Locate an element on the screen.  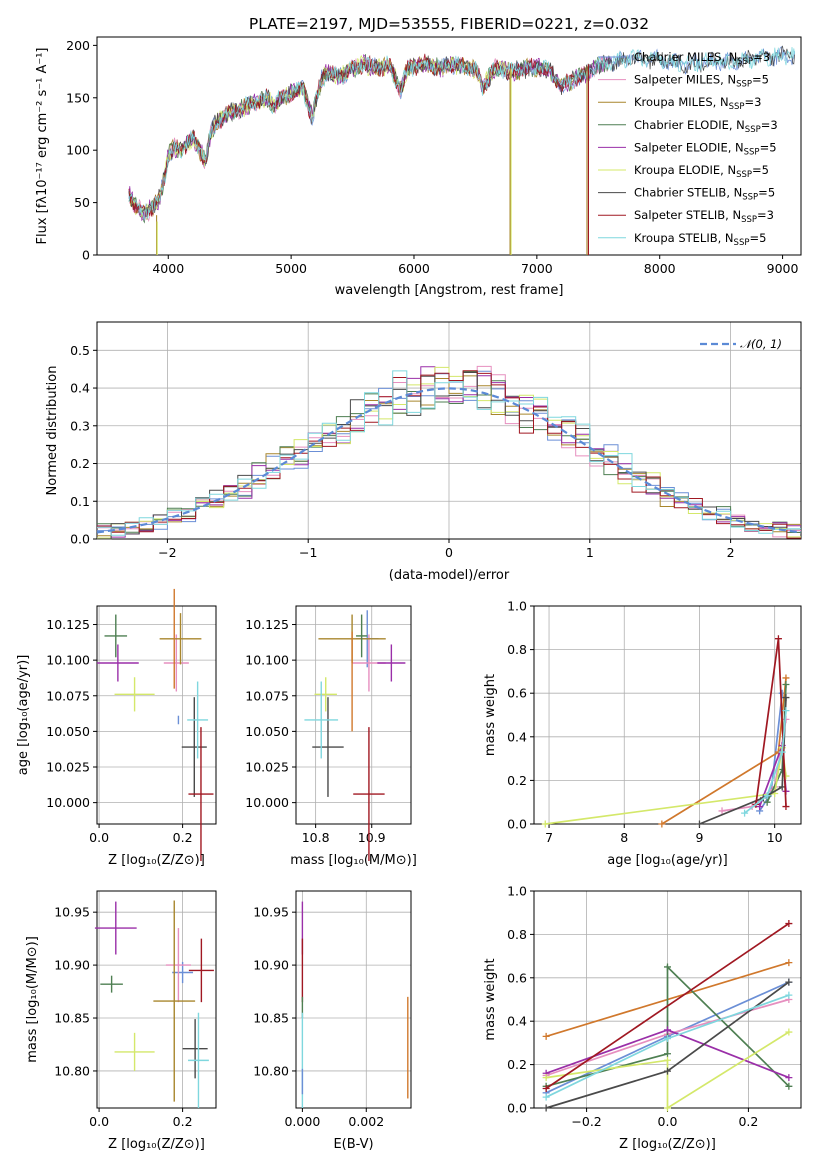
x-axis-label: E(B-V) is located at coordinates (353, 1144).